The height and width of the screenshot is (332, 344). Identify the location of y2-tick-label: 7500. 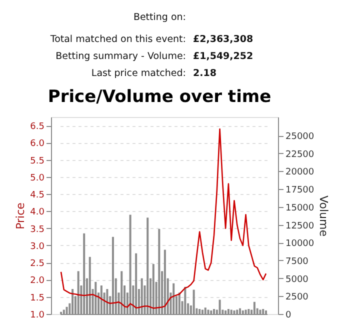
(297, 261).